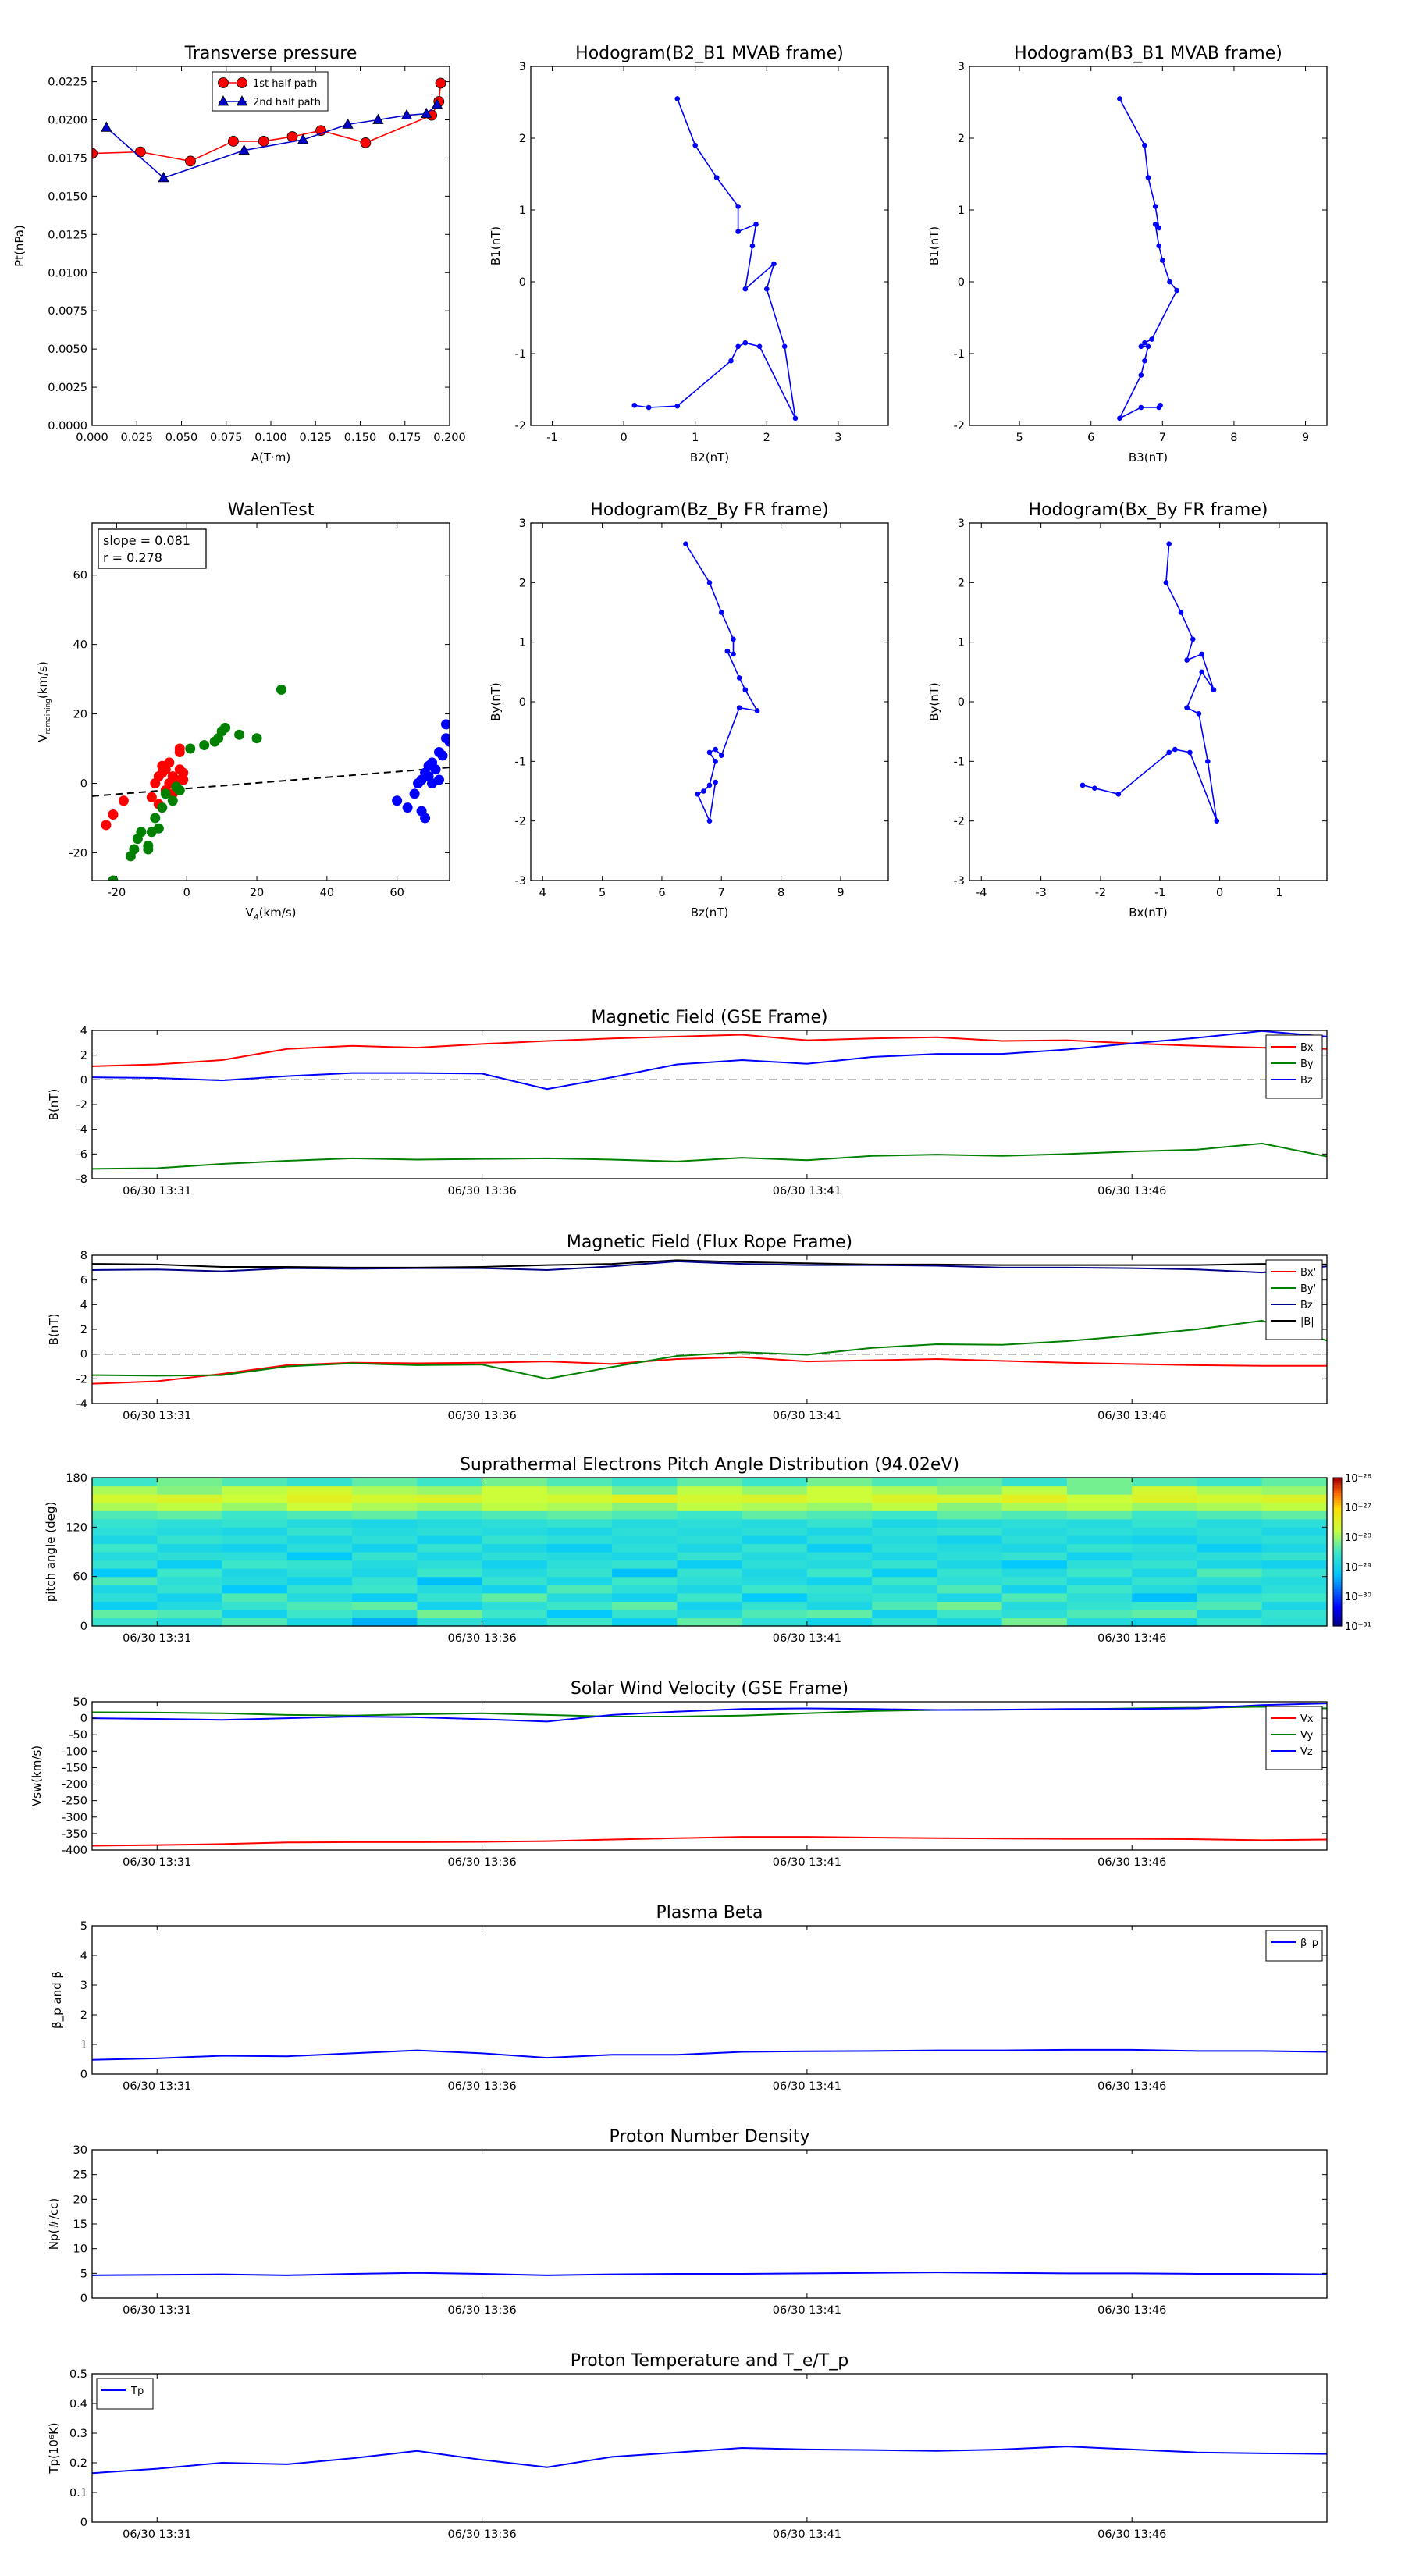 The width and height of the screenshot is (1405, 2576). I want to click on colorbar-label: 10⁻²⁹, so click(1358, 1568).